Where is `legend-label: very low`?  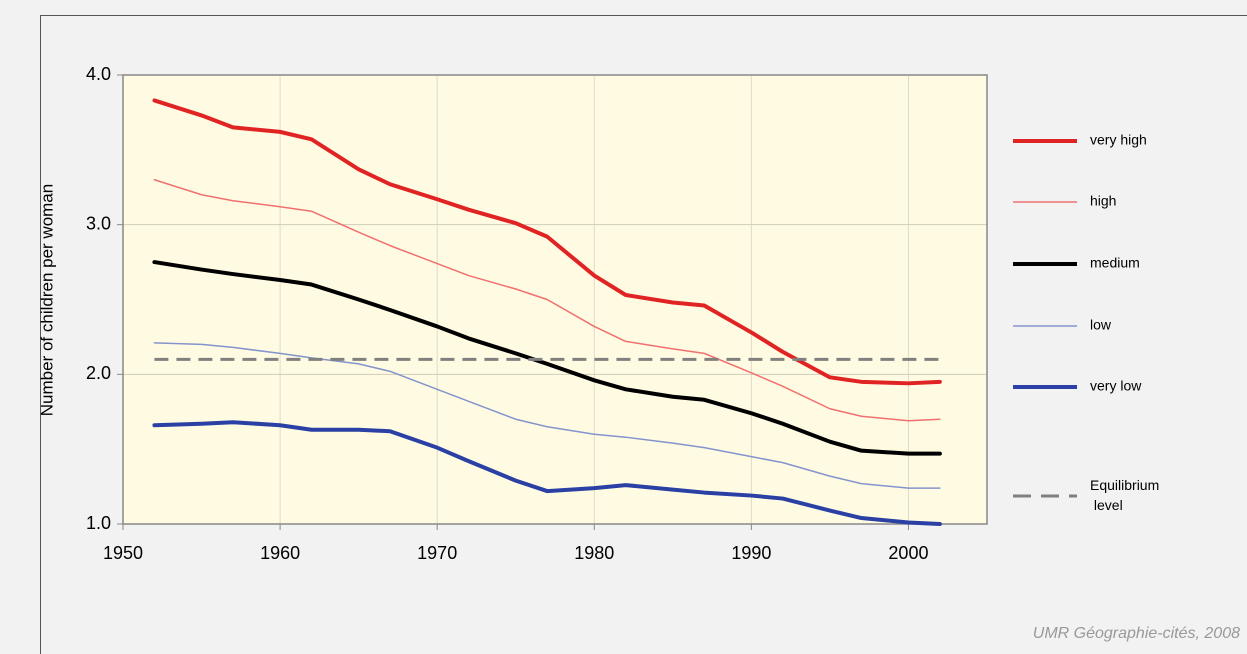
legend-label: very low is located at coordinates (1116, 386).